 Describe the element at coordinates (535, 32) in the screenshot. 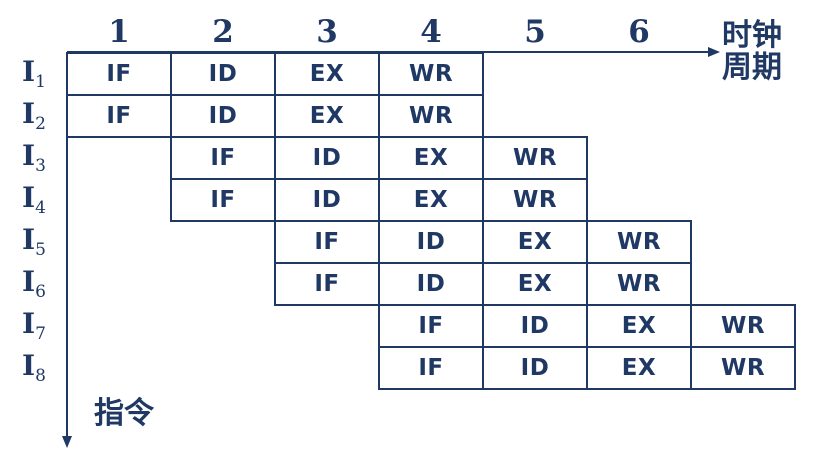

I see `clock-cycle-number: 5` at that location.